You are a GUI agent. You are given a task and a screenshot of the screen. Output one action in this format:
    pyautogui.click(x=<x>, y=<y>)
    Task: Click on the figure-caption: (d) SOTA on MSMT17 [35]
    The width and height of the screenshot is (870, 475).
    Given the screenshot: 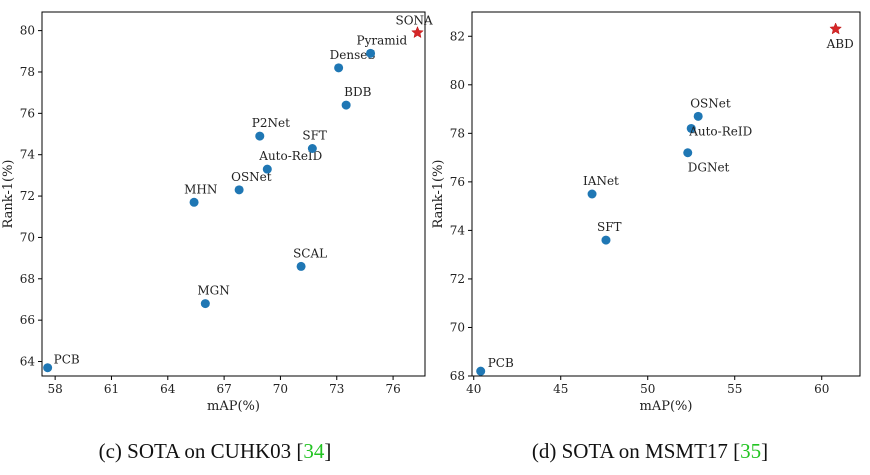 What is the action you would take?
    pyautogui.click(x=650, y=451)
    